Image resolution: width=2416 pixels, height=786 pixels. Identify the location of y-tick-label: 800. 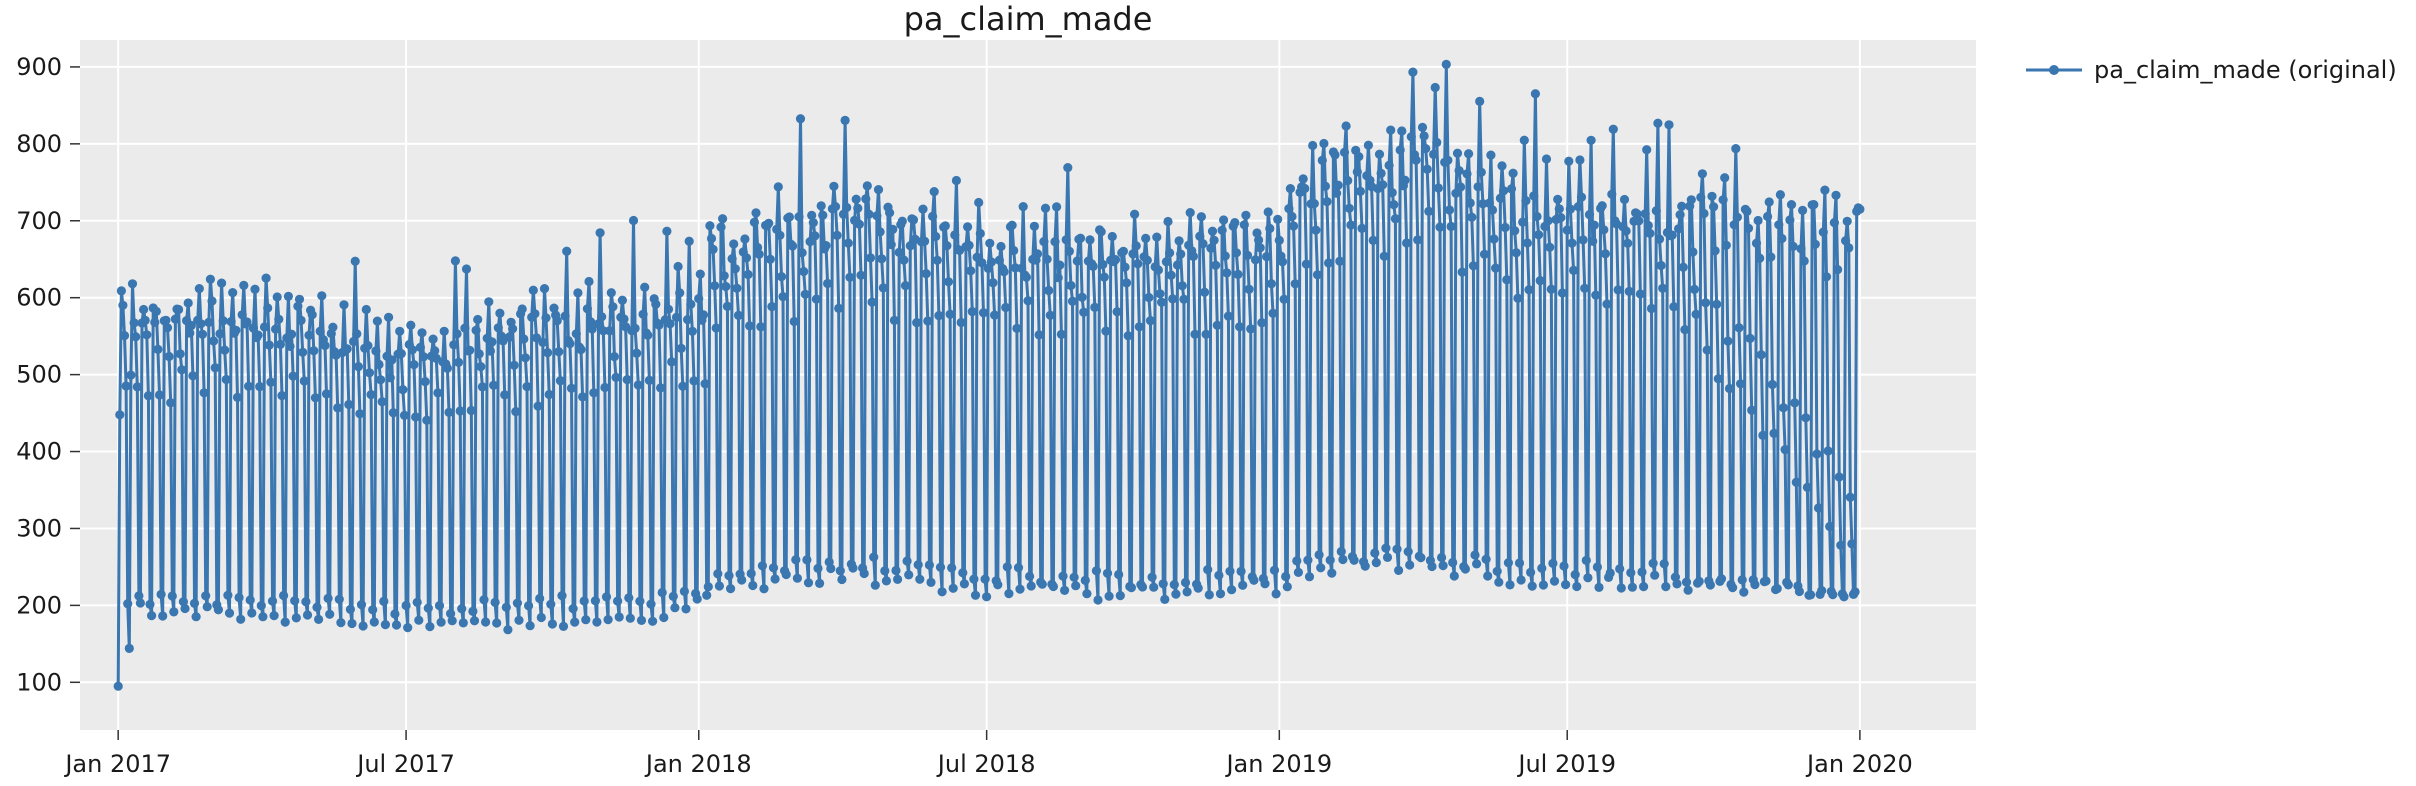
(39, 144).